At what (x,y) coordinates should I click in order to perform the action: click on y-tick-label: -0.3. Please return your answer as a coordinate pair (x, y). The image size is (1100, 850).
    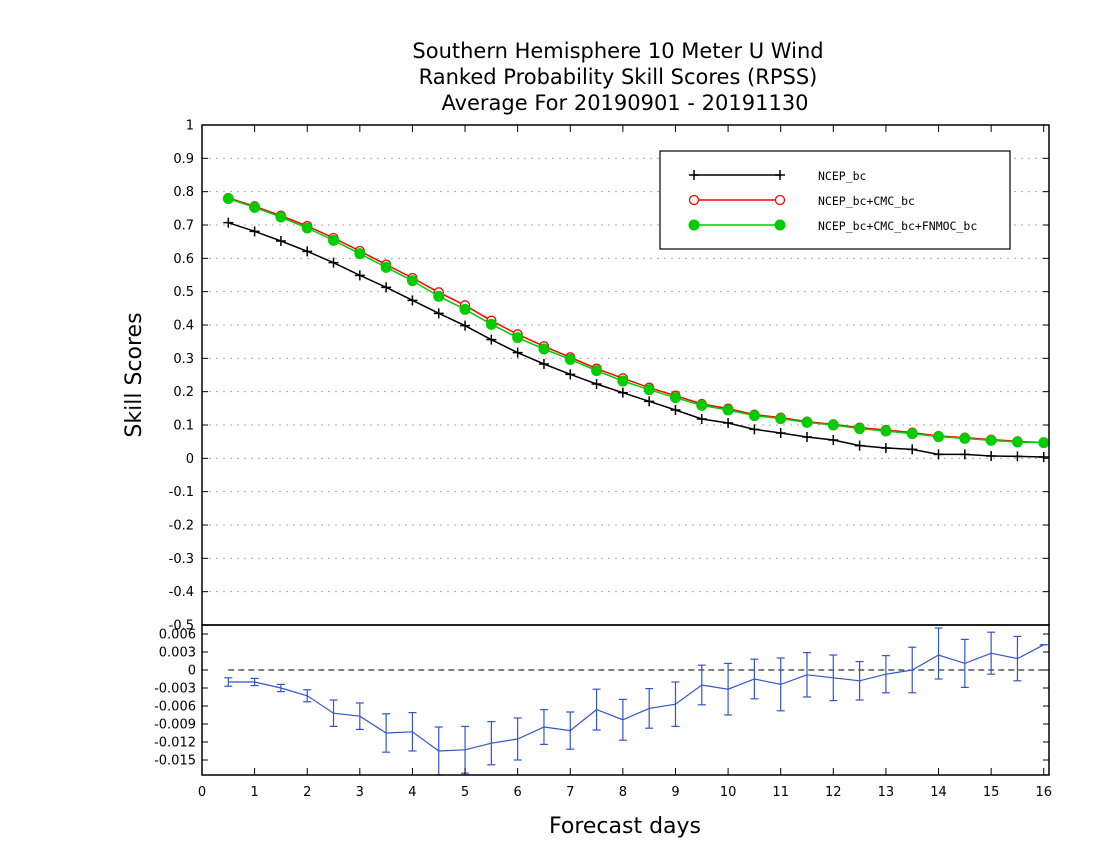
    Looking at the image, I should click on (181, 559).